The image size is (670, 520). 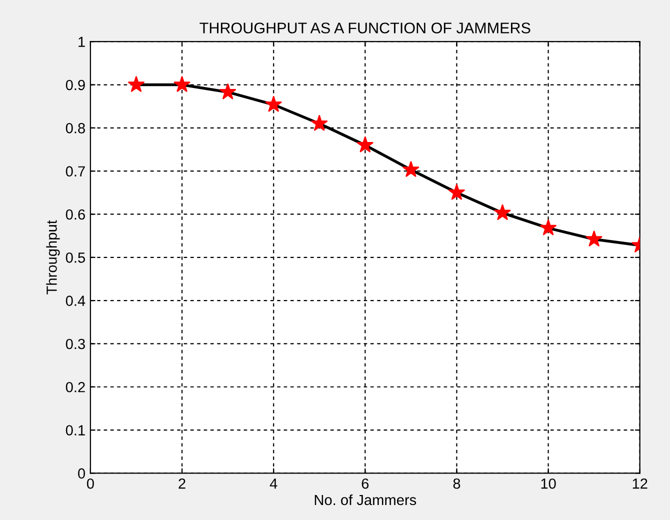 I want to click on x-tick-label: 12, so click(x=640, y=483).